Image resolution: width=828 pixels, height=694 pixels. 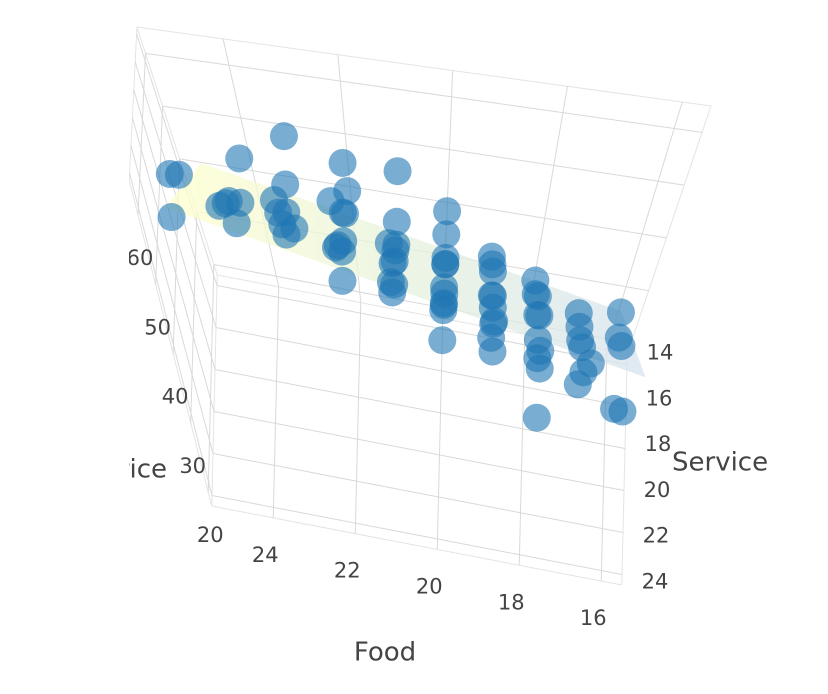 I want to click on y-tick-label: 14, so click(x=660, y=352).